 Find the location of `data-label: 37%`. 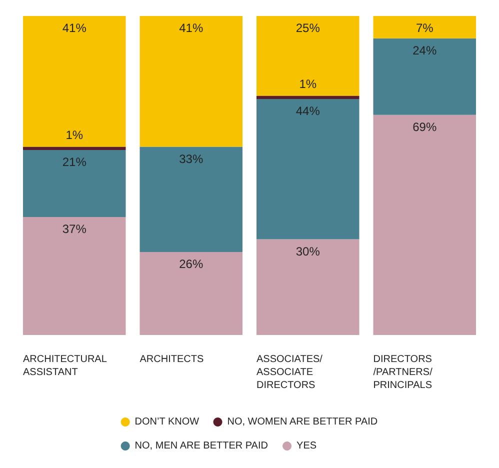

data-label: 37% is located at coordinates (74, 229).